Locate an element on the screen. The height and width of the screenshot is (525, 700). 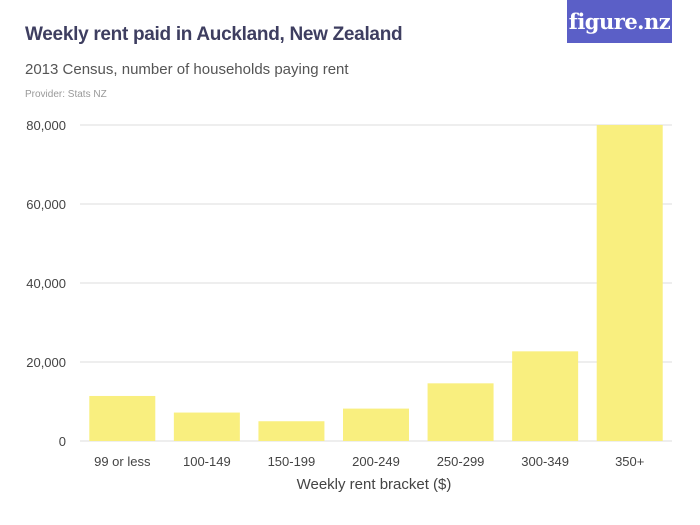
y-tick-label: 0 is located at coordinates (62, 441).